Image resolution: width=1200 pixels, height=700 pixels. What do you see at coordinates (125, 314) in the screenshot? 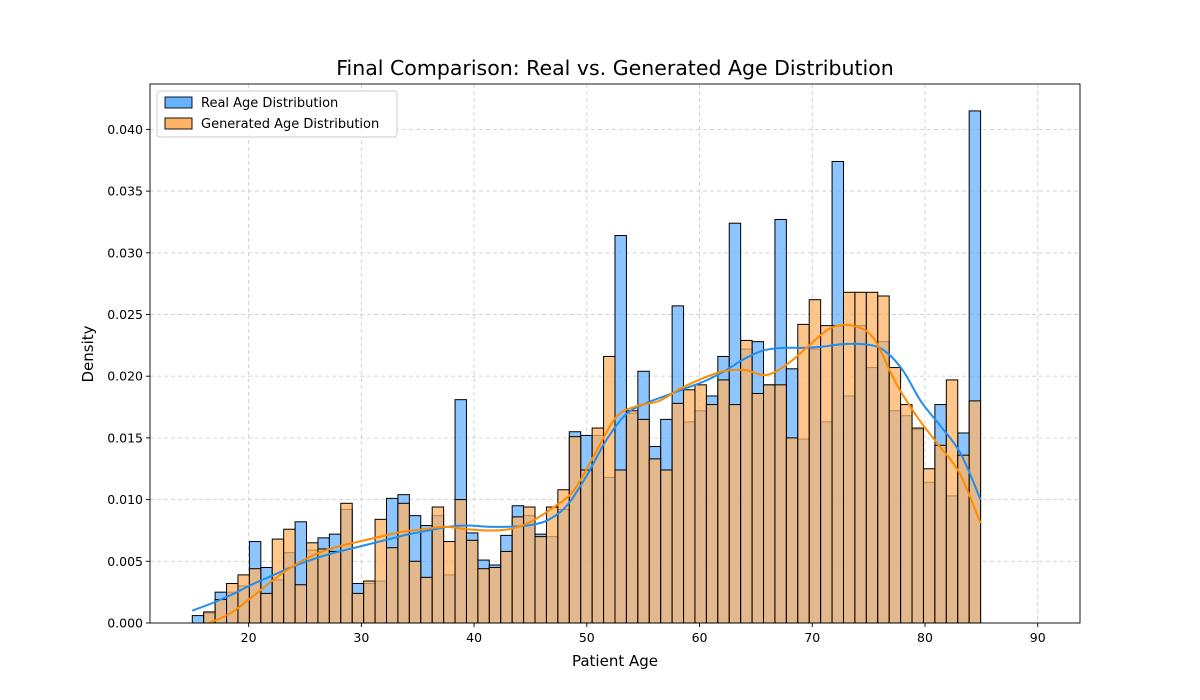
I see `y-tick-label-5: 0.025` at bounding box center [125, 314].